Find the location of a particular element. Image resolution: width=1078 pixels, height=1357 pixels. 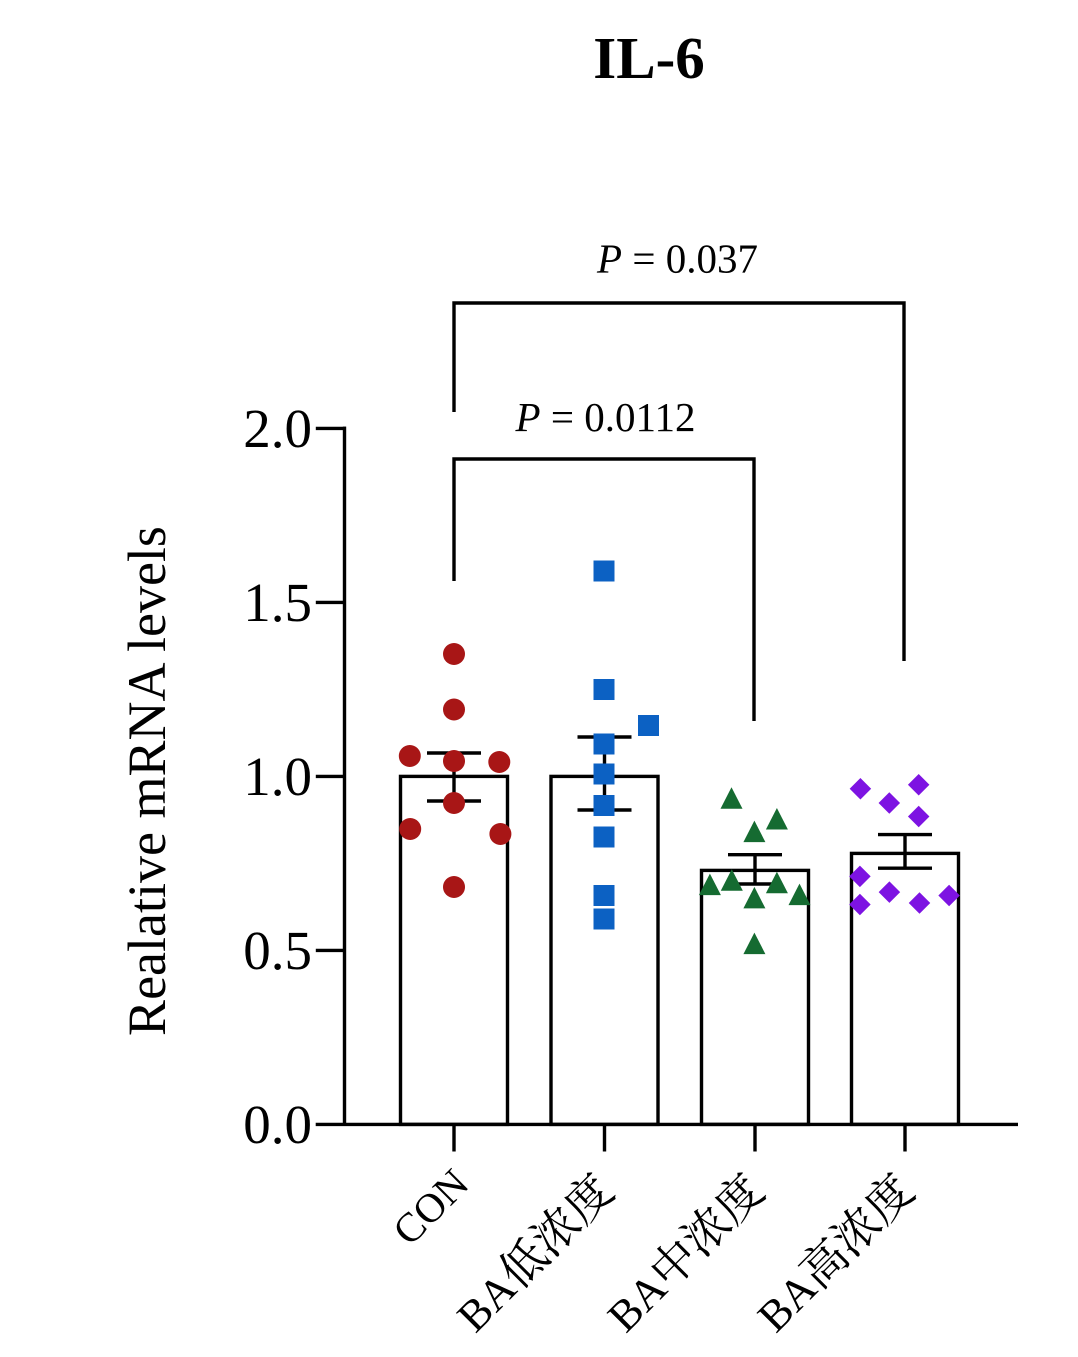

svg-text: 0.0 is located at coordinates (277, 1124).